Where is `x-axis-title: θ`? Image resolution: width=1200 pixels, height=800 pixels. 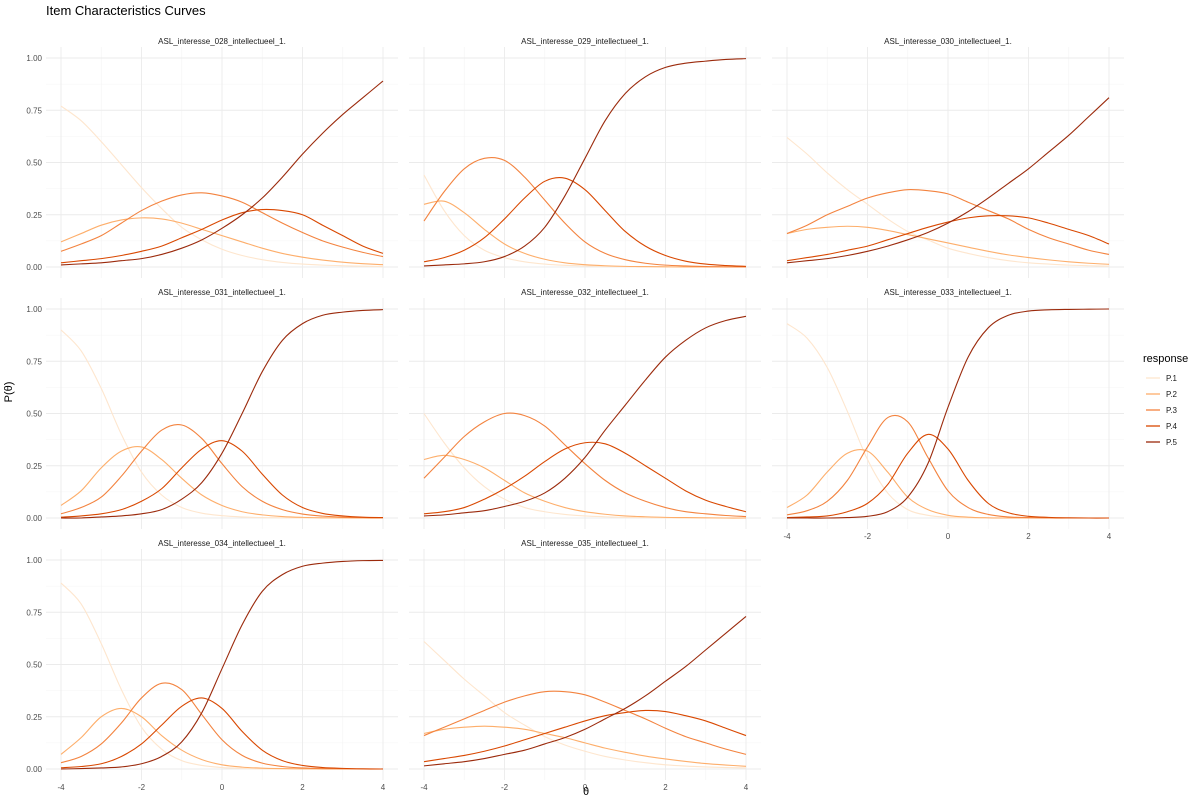
x-axis-title: θ is located at coordinates (586, 792).